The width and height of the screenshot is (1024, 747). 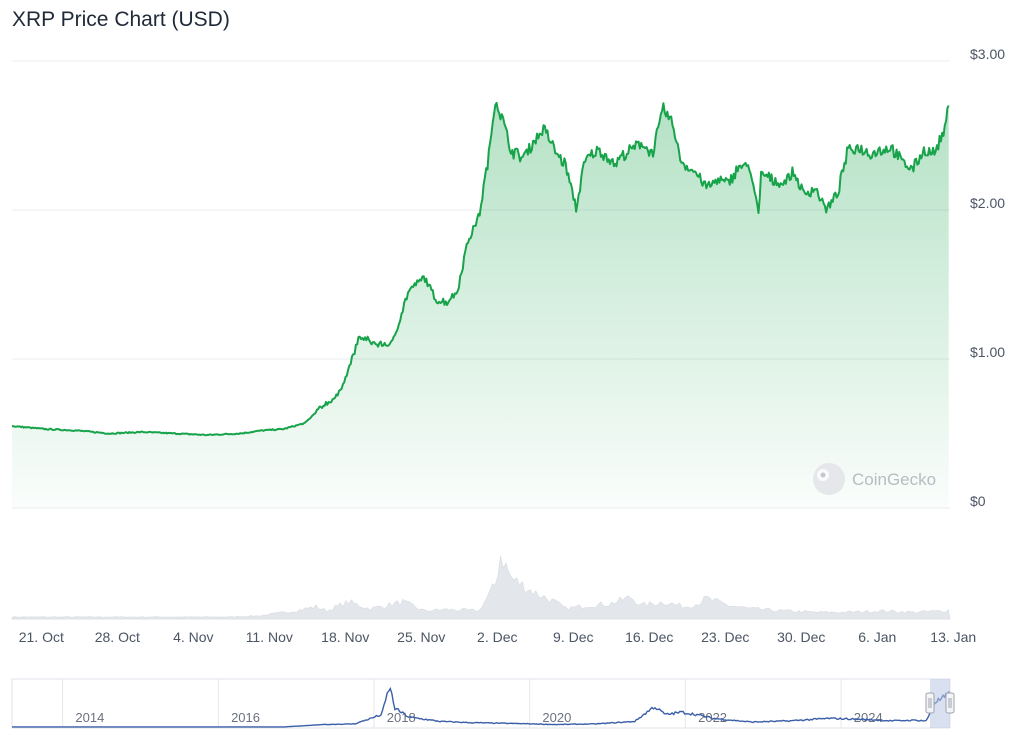 What do you see at coordinates (117, 637) in the screenshot?
I see `x-tick-label: 28. Oct` at bounding box center [117, 637].